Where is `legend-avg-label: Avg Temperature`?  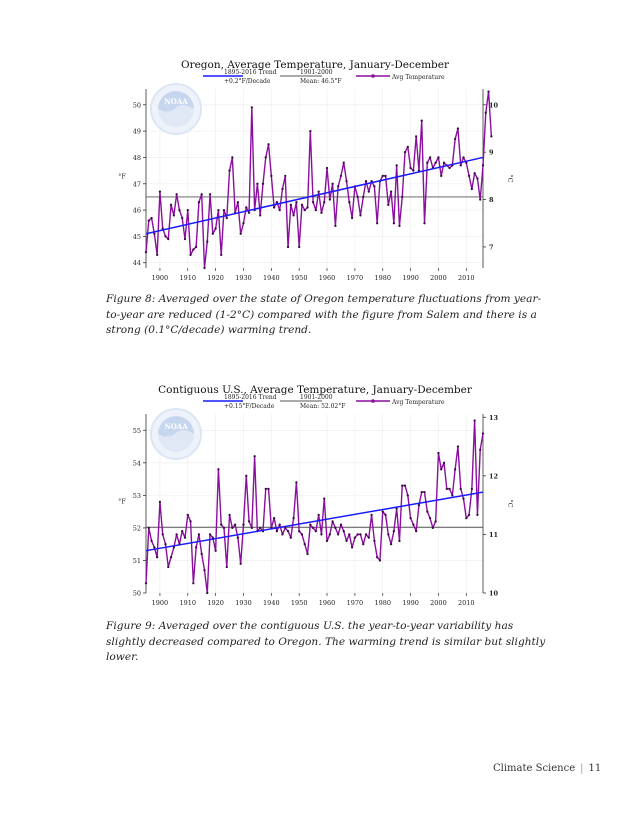
legend-avg-label: Avg Temperature is located at coordinates (418, 77).